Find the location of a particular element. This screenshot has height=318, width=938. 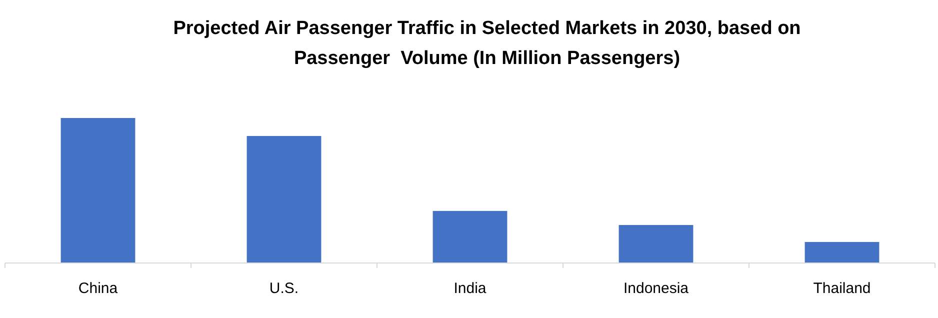

x-tick-label: Indonesia is located at coordinates (656, 288).